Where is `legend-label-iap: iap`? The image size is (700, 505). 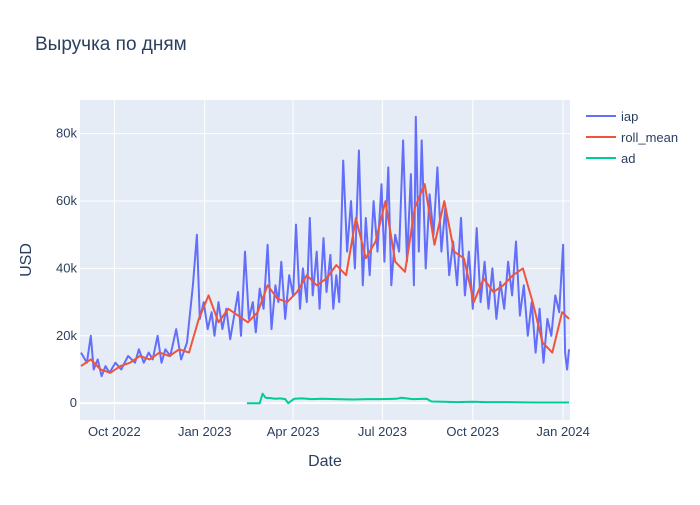 legend-label-iap: iap is located at coordinates (629, 116).